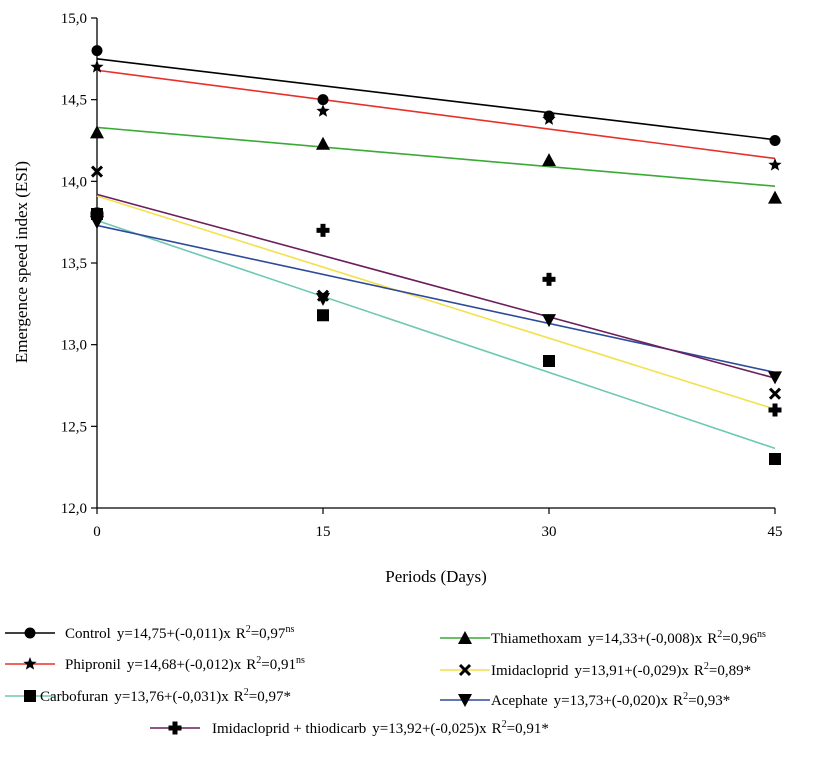  I want to click on legend-r2-value: =0,97*, so click(270, 697).